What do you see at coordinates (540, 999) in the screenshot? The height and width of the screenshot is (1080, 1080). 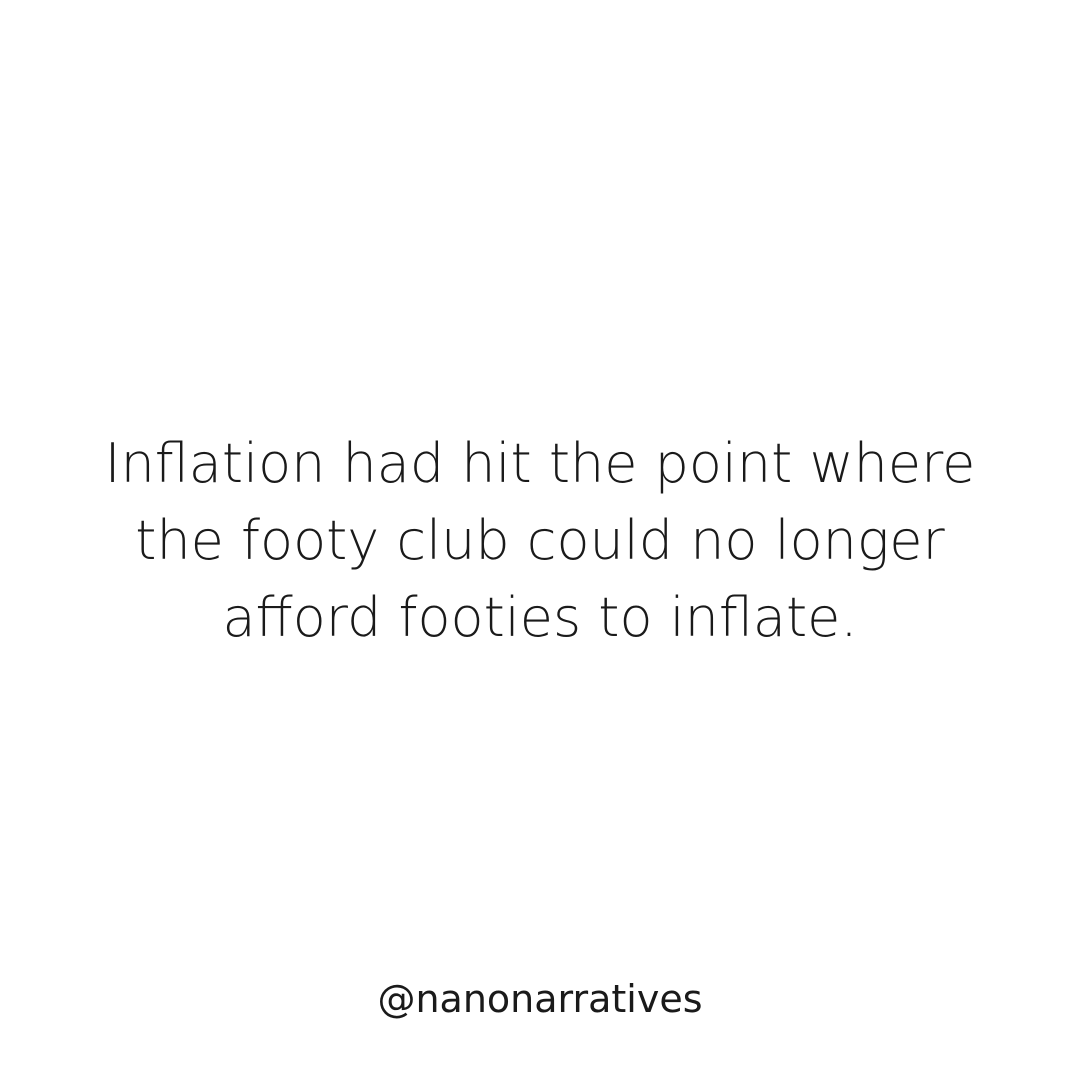 I see `author-handle: @nanonarratives` at bounding box center [540, 999].